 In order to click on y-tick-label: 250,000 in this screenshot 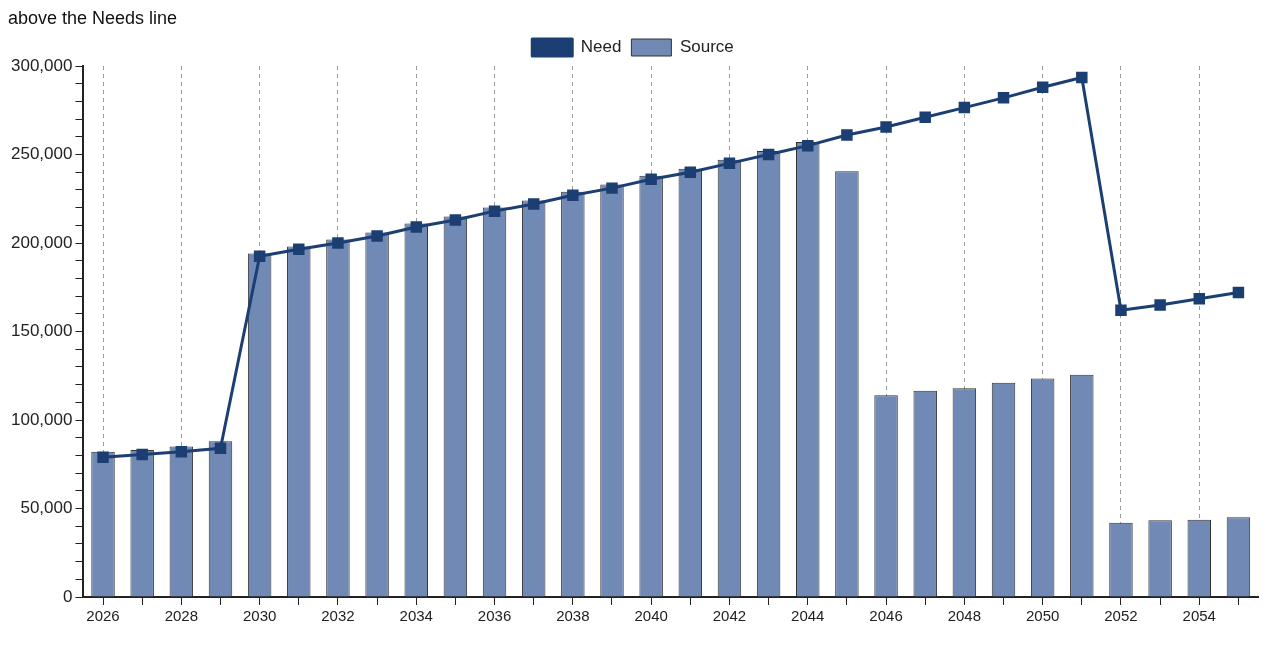, I will do `click(42, 154)`.